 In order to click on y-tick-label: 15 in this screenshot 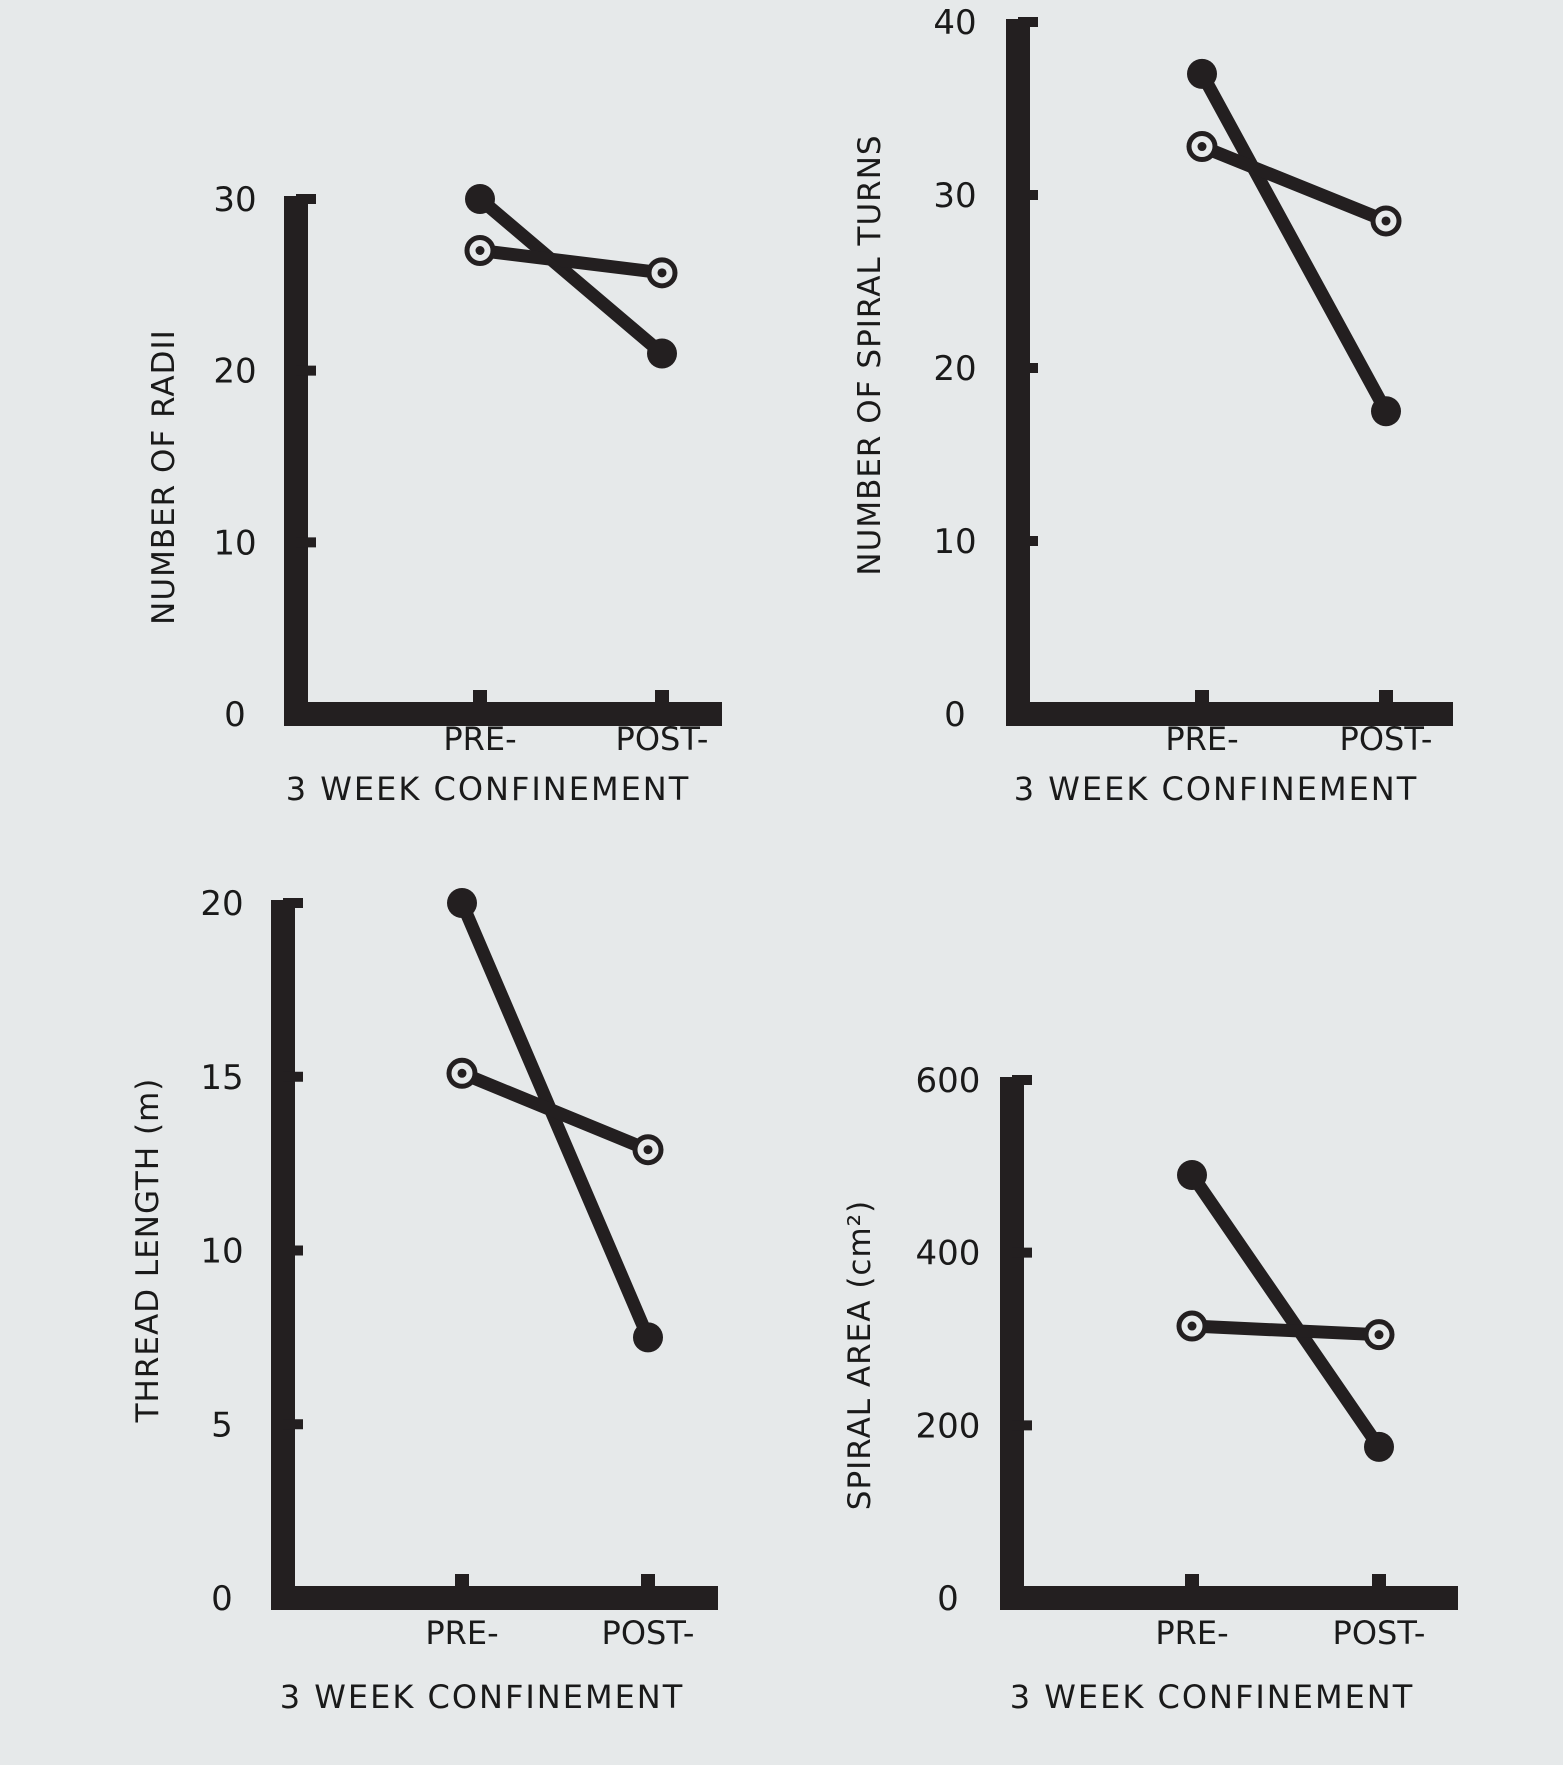, I will do `click(221, 1078)`.